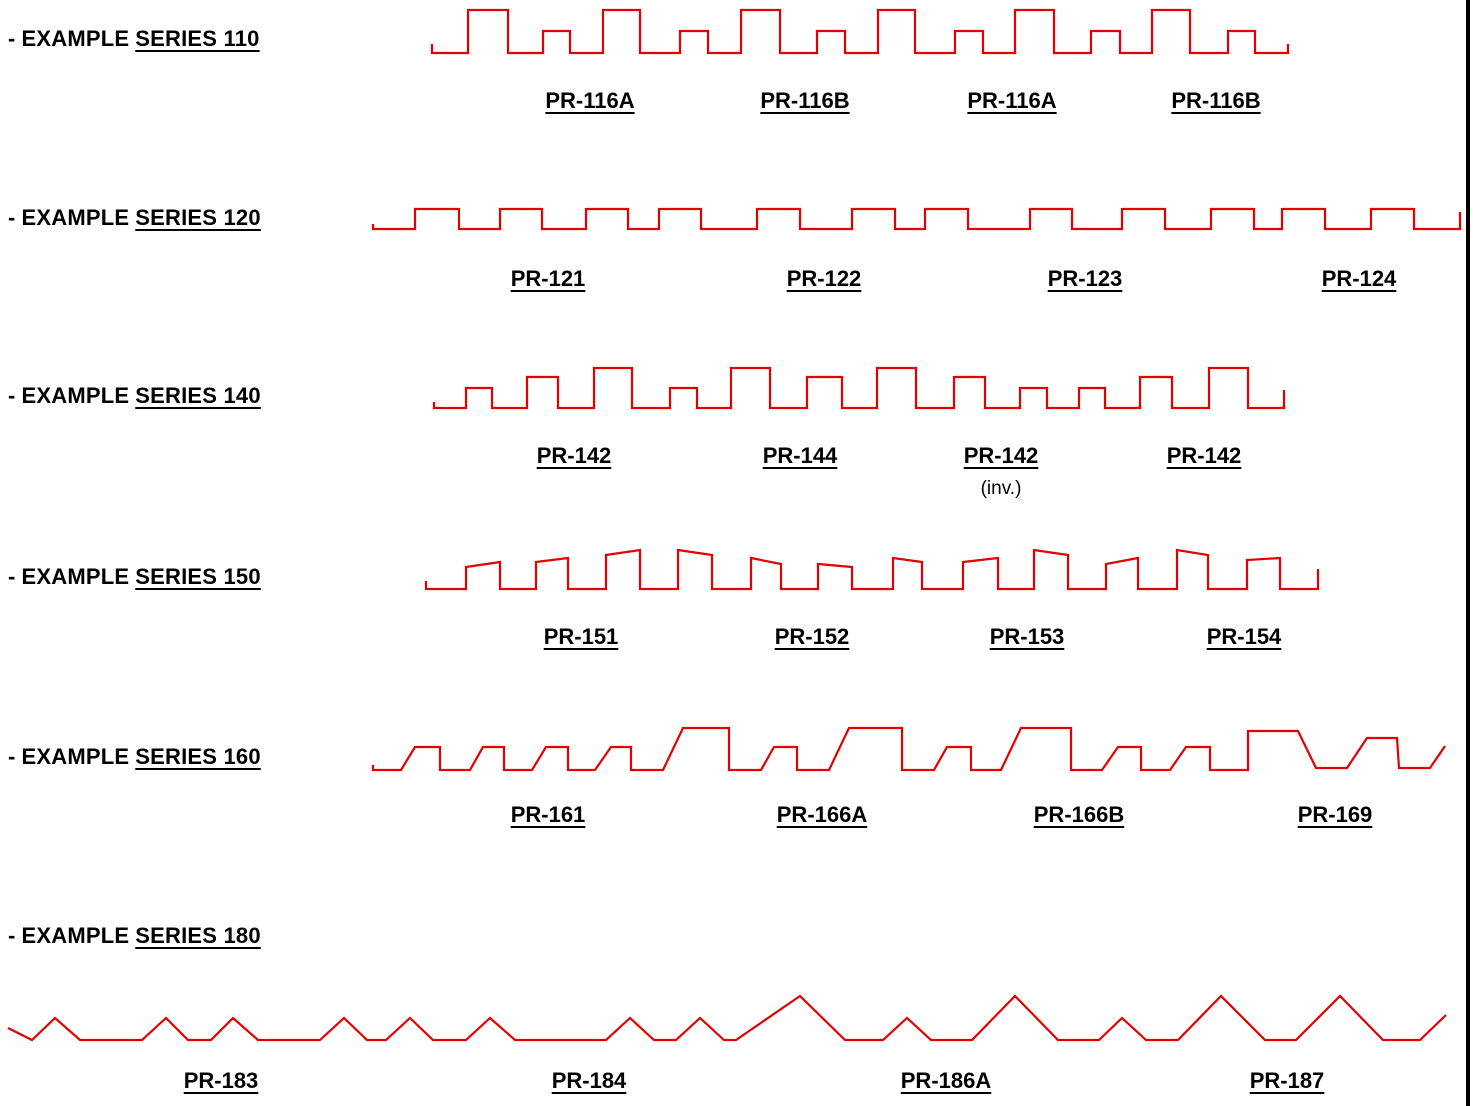 The width and height of the screenshot is (1473, 1106). Describe the element at coordinates (197, 38) in the screenshot. I see `heading-series: SERIES 110` at that location.